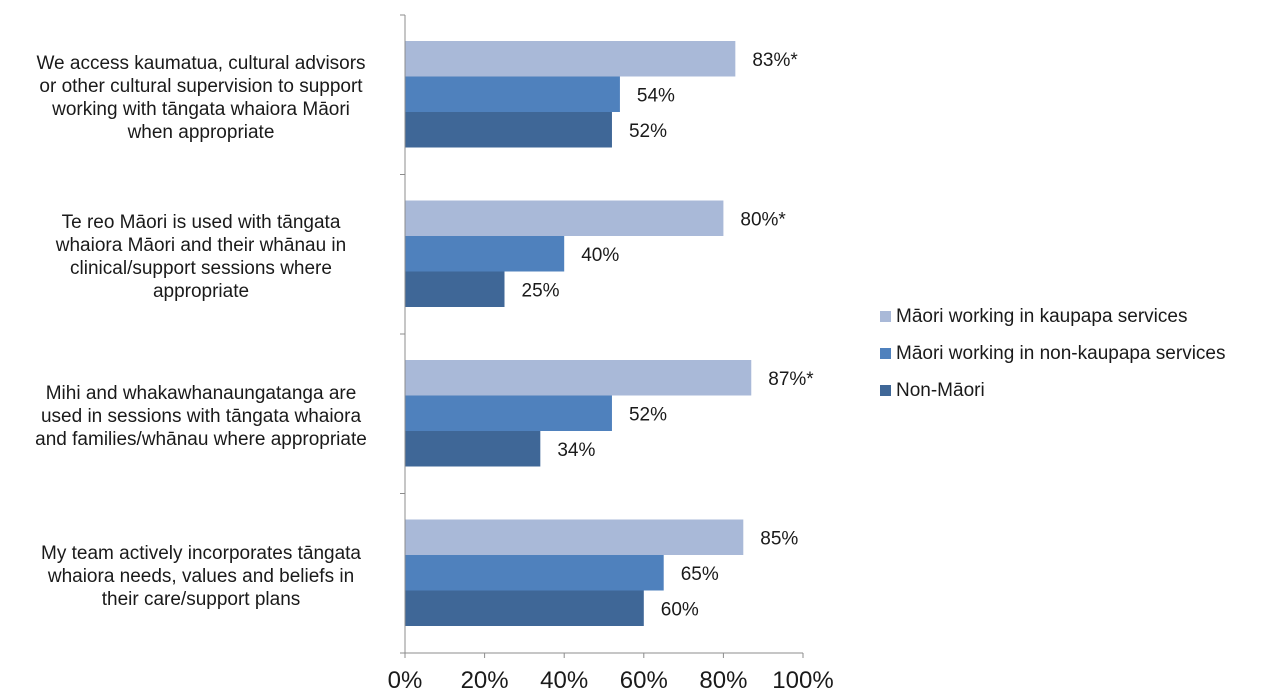 The height and width of the screenshot is (695, 1266). I want to click on category-label-line: whaiora needs, values and beliefs in, so click(201, 576).